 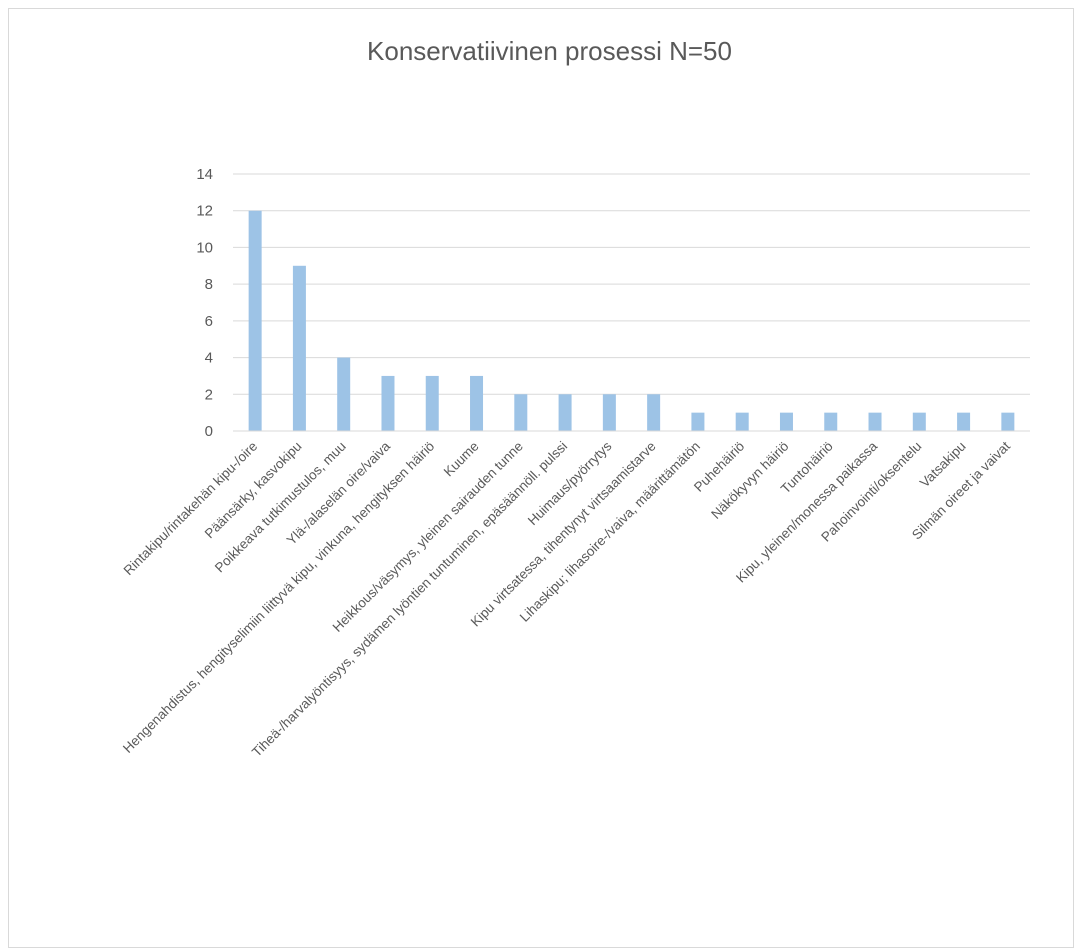 What do you see at coordinates (204, 303) in the screenshot?
I see `y-axis-ticks: 0 2 4 6 8 10 12 14` at bounding box center [204, 303].